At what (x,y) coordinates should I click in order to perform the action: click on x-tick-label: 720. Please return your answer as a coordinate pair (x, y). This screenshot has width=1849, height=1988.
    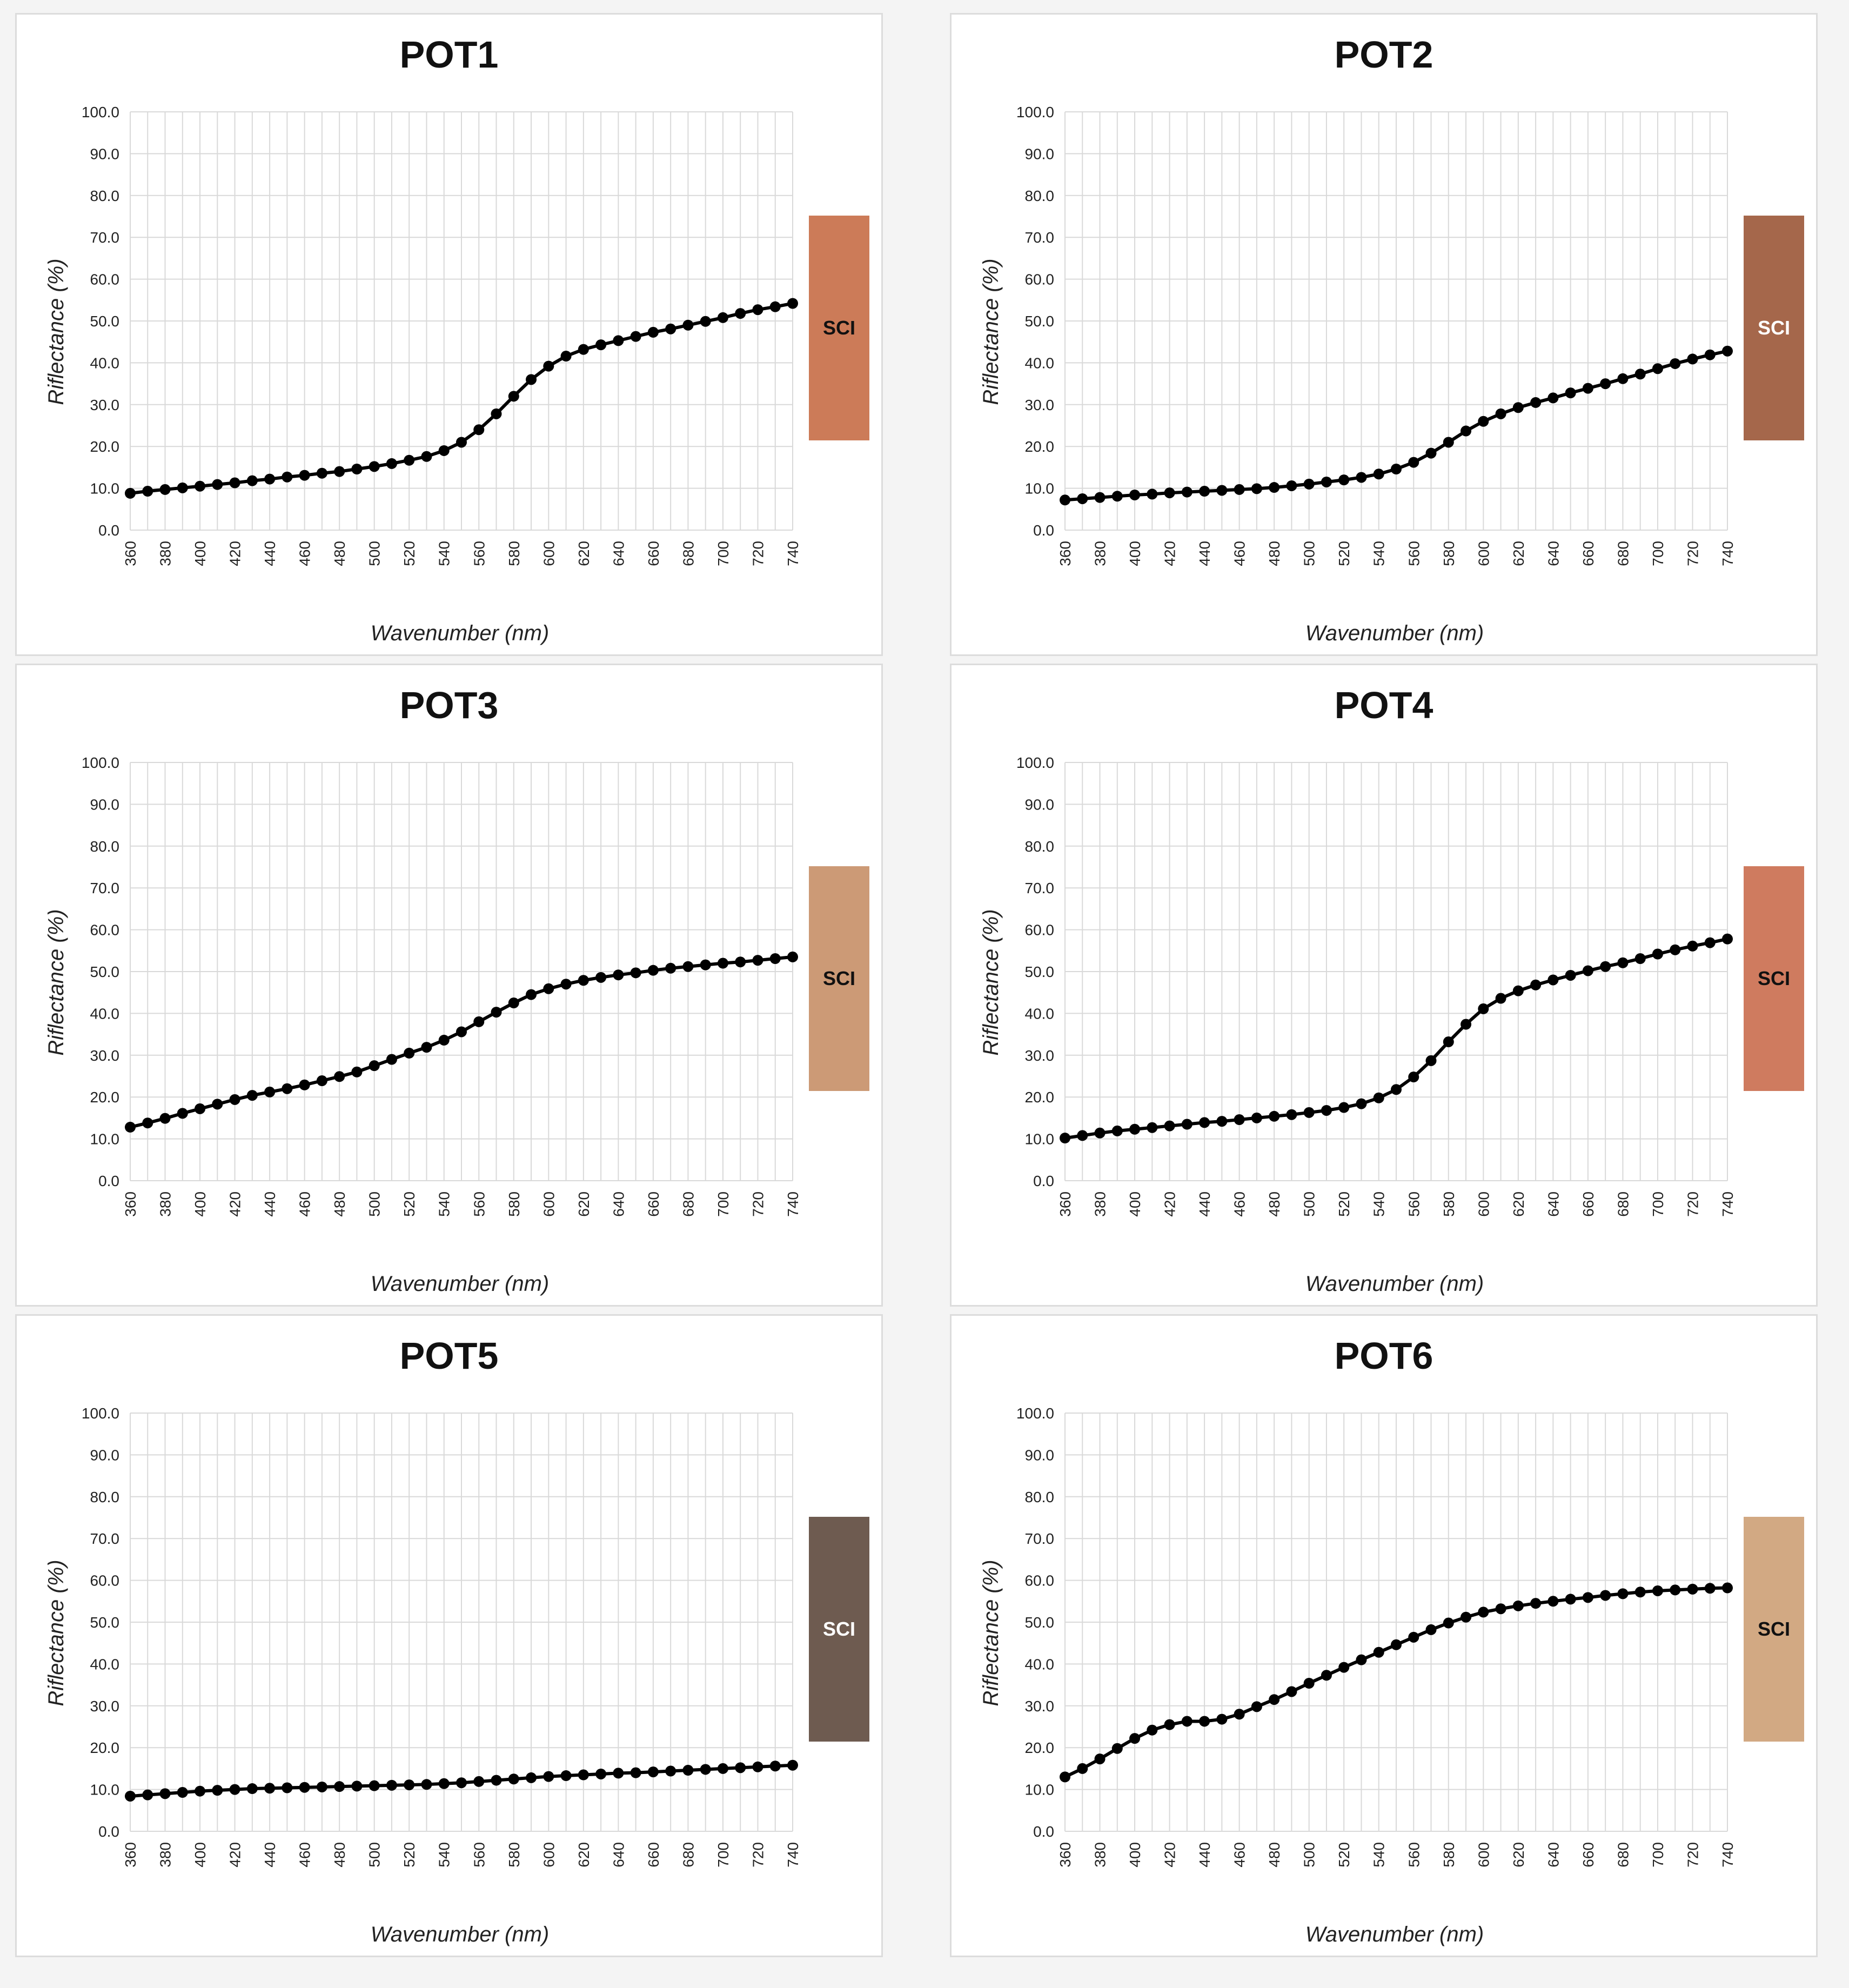
    Looking at the image, I should click on (1692, 553).